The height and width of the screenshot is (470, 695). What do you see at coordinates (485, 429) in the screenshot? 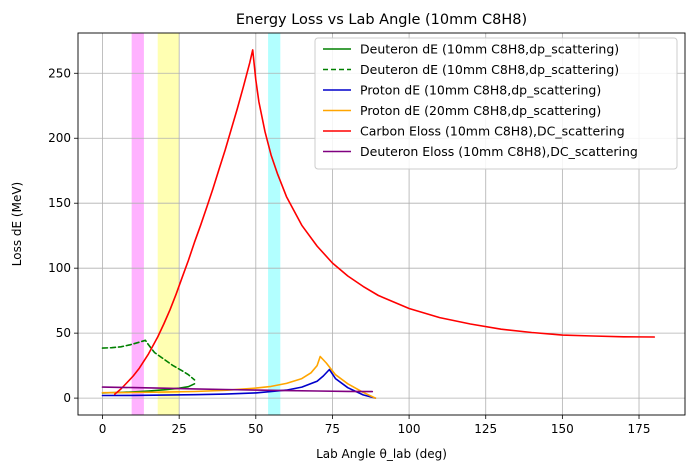
I see `x-tick-label: 125` at bounding box center [485, 429].